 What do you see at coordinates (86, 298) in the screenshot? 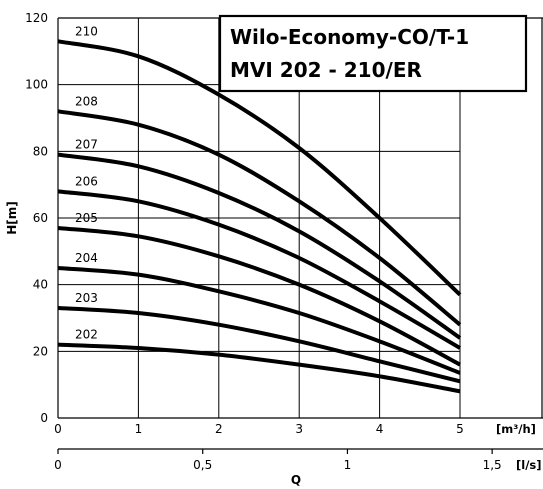
I see `curve-label-203: 203` at bounding box center [86, 298].